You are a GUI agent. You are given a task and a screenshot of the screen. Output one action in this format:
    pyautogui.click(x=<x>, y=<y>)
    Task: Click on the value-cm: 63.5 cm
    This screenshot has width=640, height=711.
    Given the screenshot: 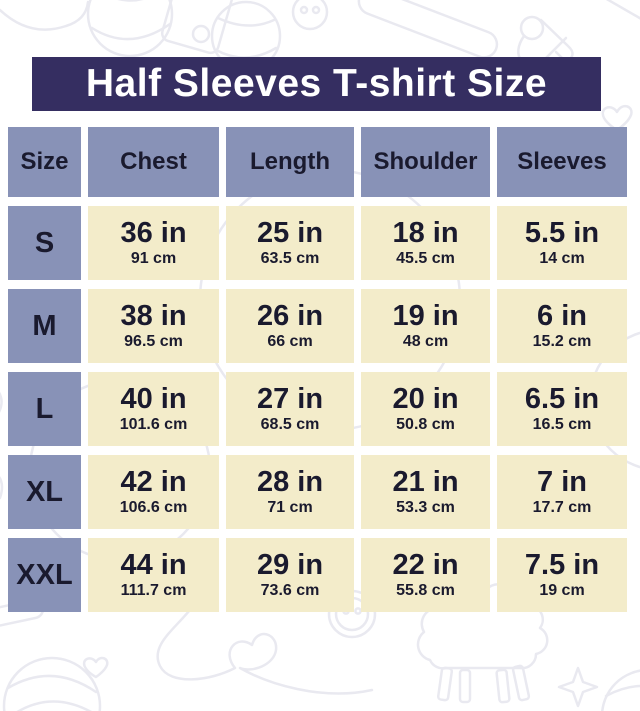 What is the action you would take?
    pyautogui.click(x=290, y=259)
    